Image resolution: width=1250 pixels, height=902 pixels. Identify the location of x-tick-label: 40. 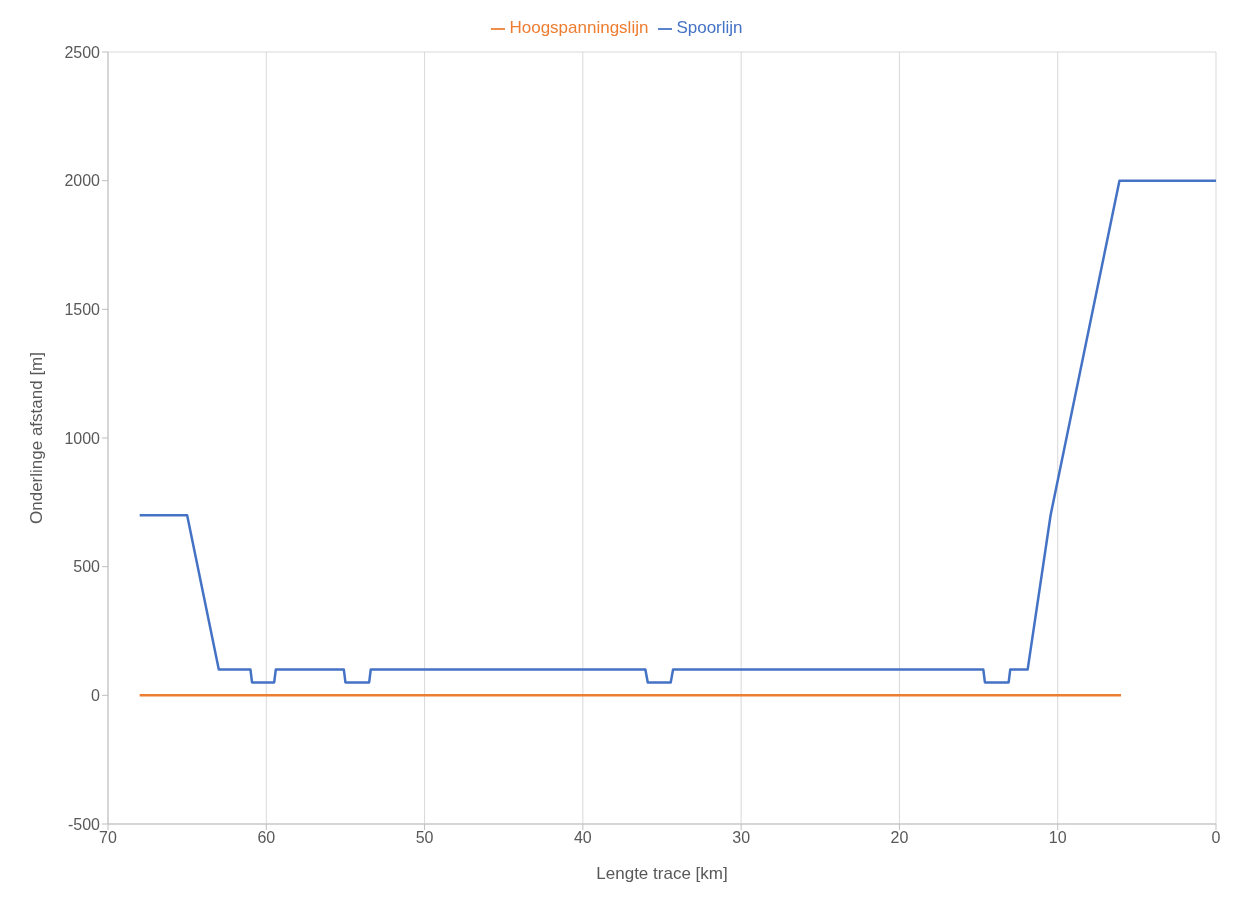
(582, 838).